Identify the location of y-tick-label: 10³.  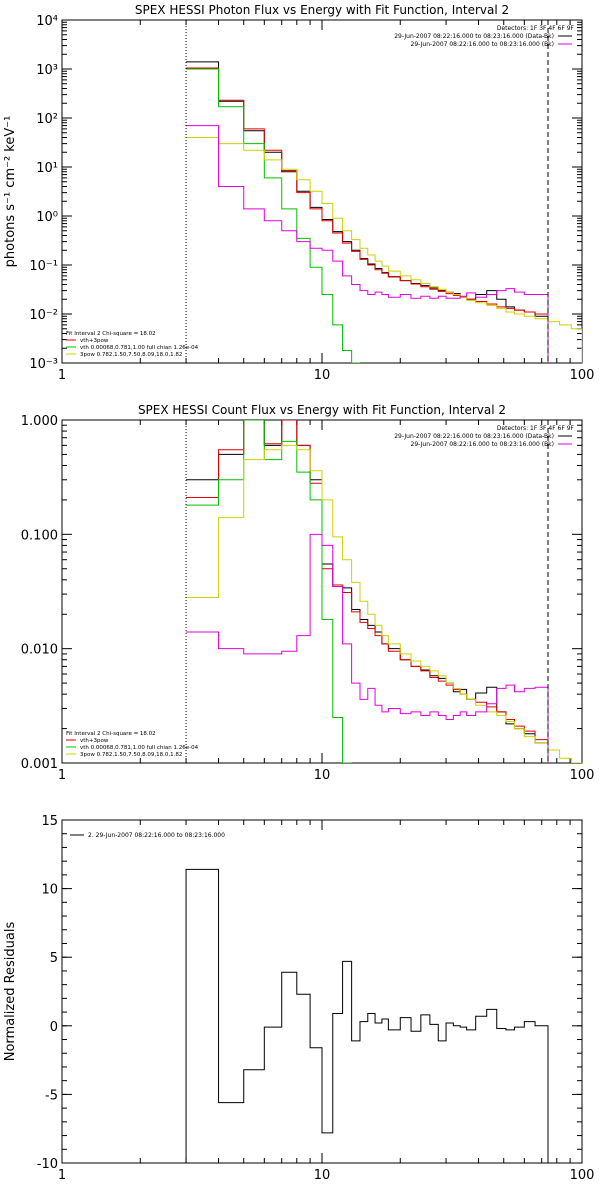
(47, 70).